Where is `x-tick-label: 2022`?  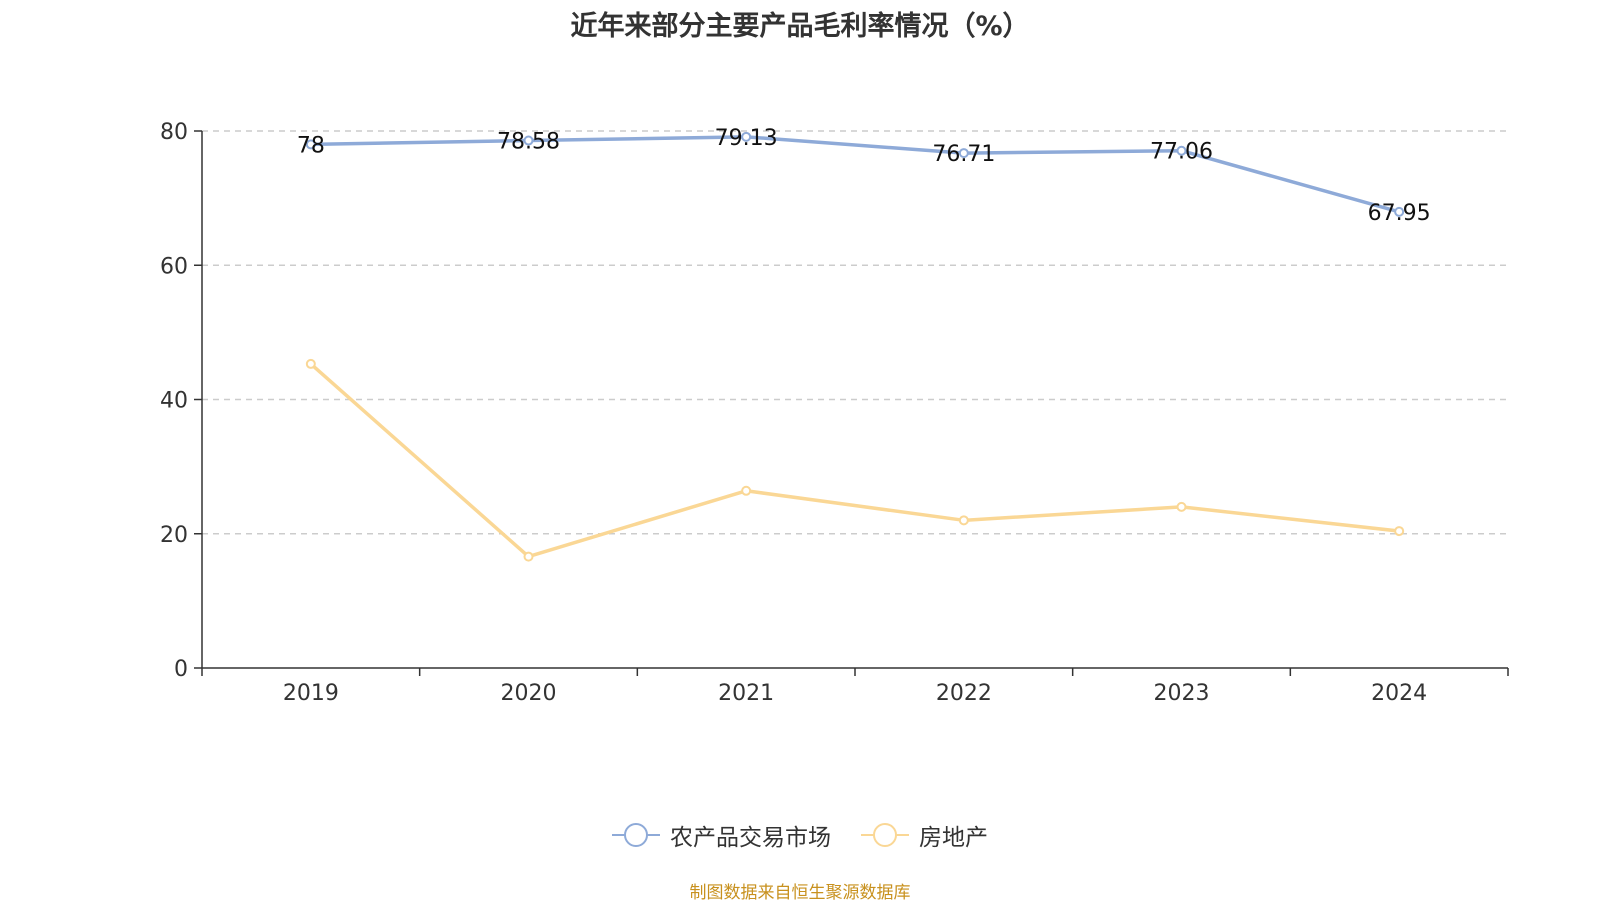 x-tick-label: 2022 is located at coordinates (964, 693).